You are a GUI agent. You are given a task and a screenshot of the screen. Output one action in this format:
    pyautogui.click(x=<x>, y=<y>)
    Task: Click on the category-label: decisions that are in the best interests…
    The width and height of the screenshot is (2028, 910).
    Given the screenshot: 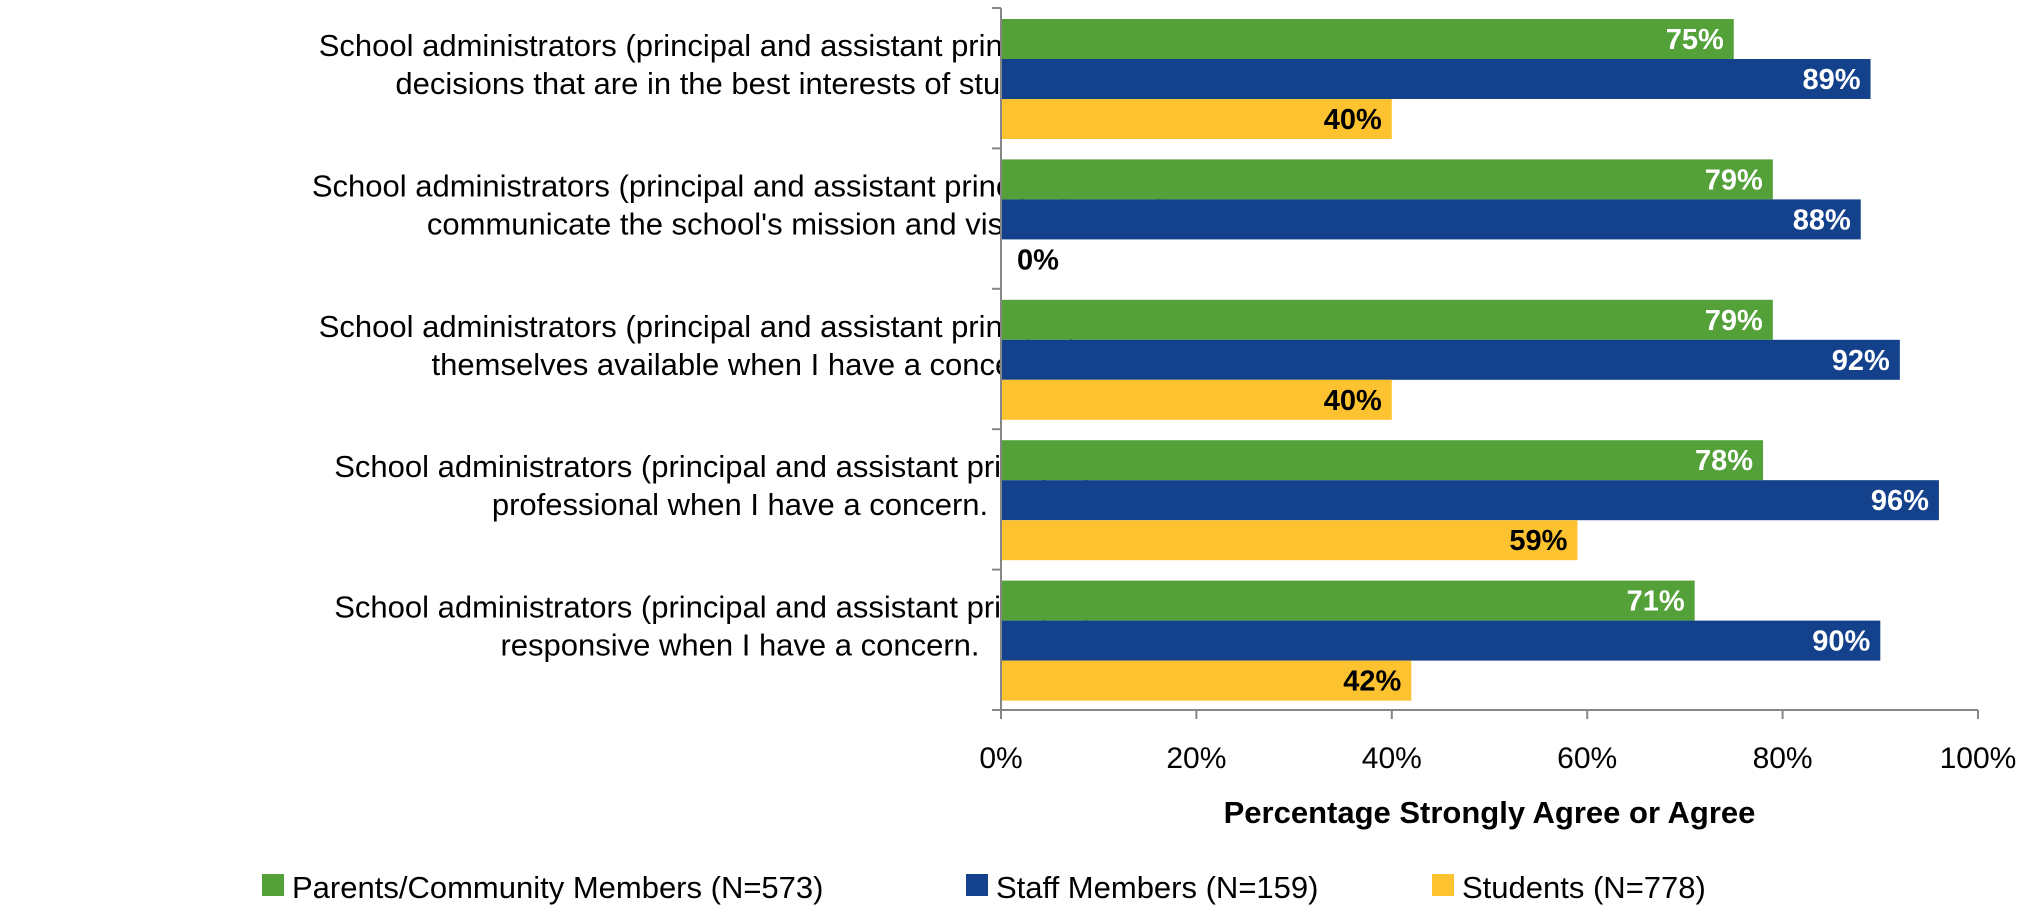 What is the action you would take?
    pyautogui.click(x=739, y=83)
    